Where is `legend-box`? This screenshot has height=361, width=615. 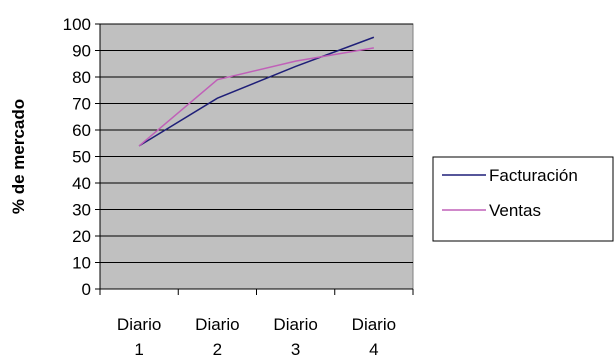
legend-box is located at coordinates (523, 199).